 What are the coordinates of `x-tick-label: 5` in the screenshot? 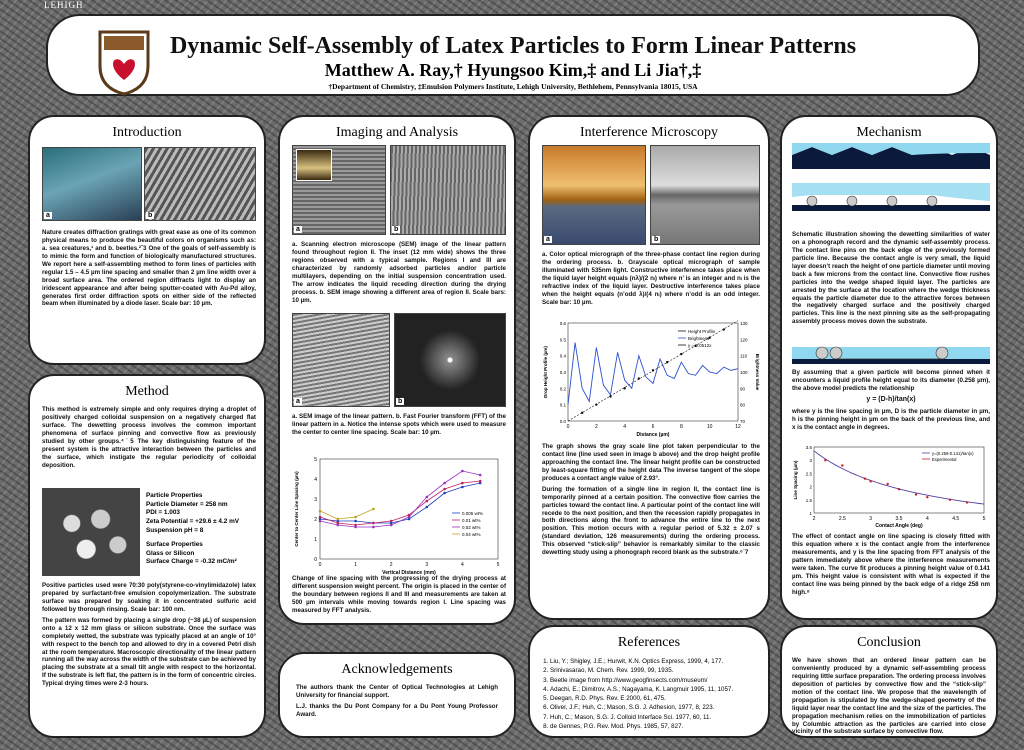 It's located at (498, 565).